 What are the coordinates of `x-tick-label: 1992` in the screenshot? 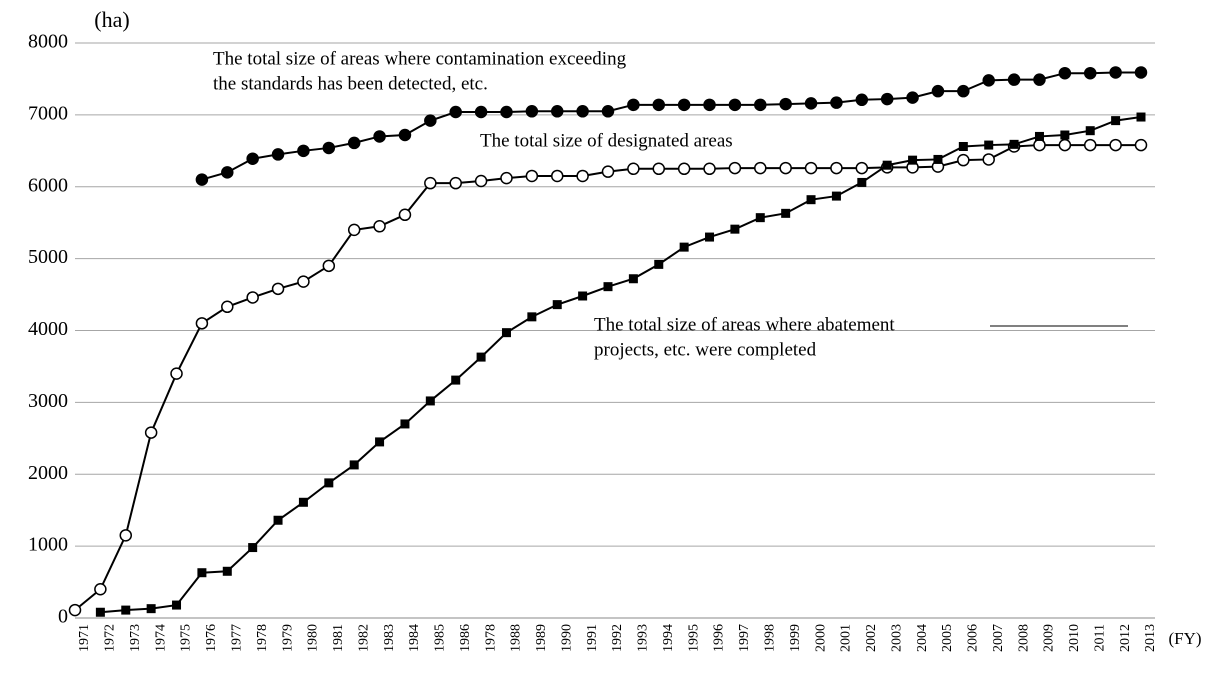 It's located at (617, 638).